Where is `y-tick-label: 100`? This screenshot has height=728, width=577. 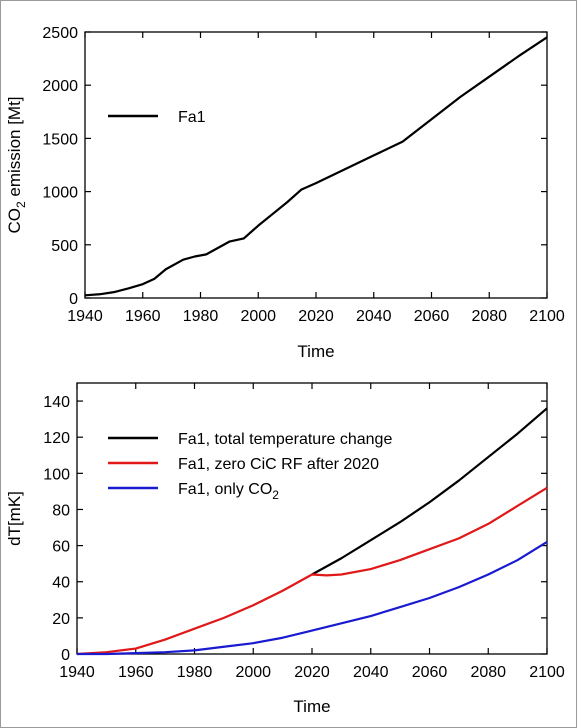 y-tick-label: 100 is located at coordinates (56, 474).